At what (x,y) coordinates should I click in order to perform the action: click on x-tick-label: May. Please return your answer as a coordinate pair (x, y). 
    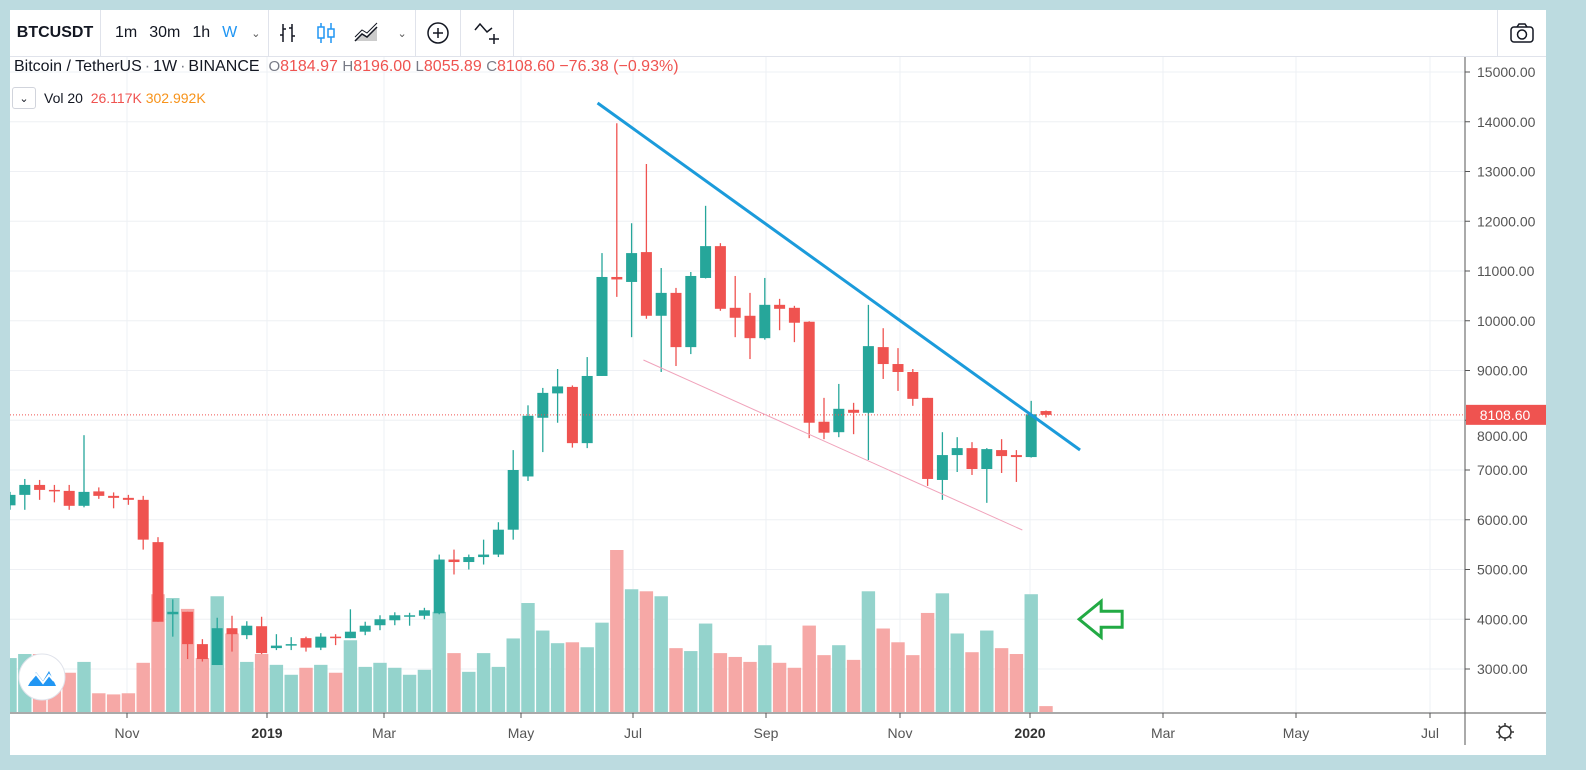
    Looking at the image, I should click on (521, 733).